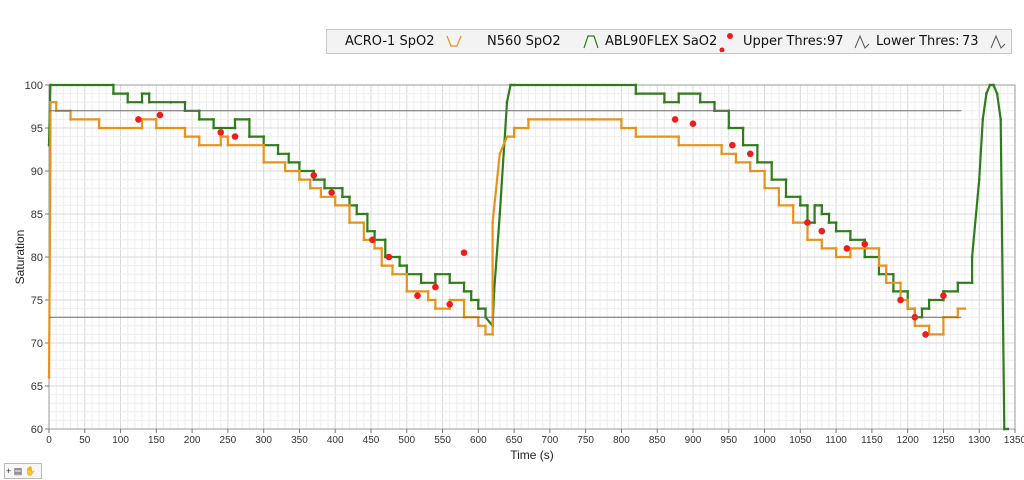  I want to click on x-tick-label: 650, so click(514, 440).